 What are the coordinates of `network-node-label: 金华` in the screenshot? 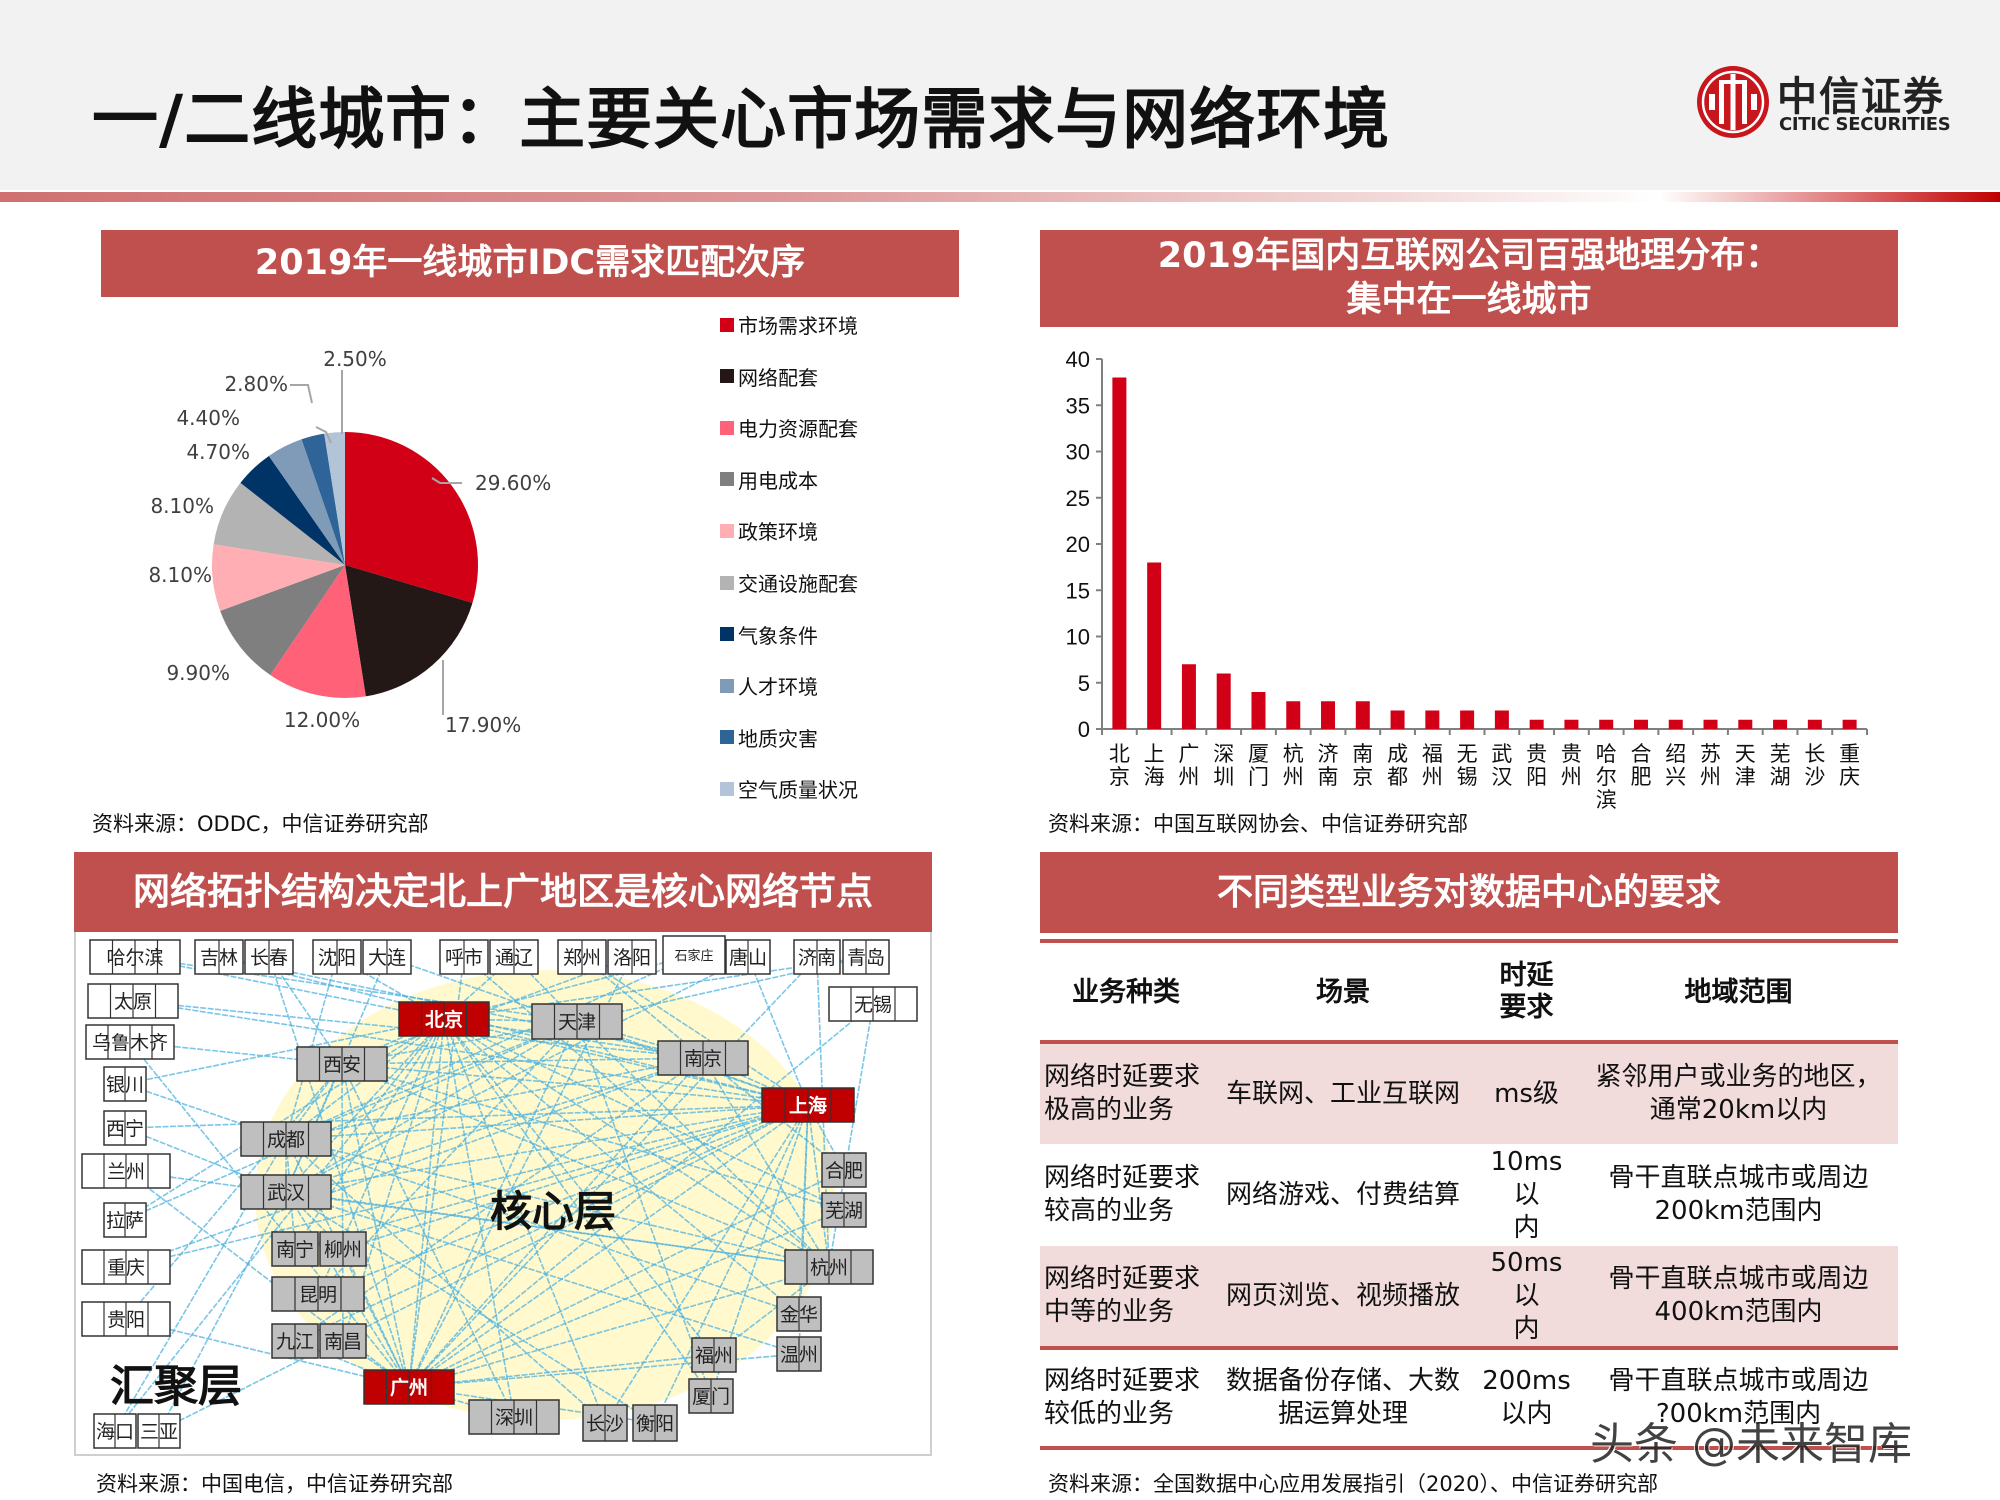 It's located at (799, 1315).